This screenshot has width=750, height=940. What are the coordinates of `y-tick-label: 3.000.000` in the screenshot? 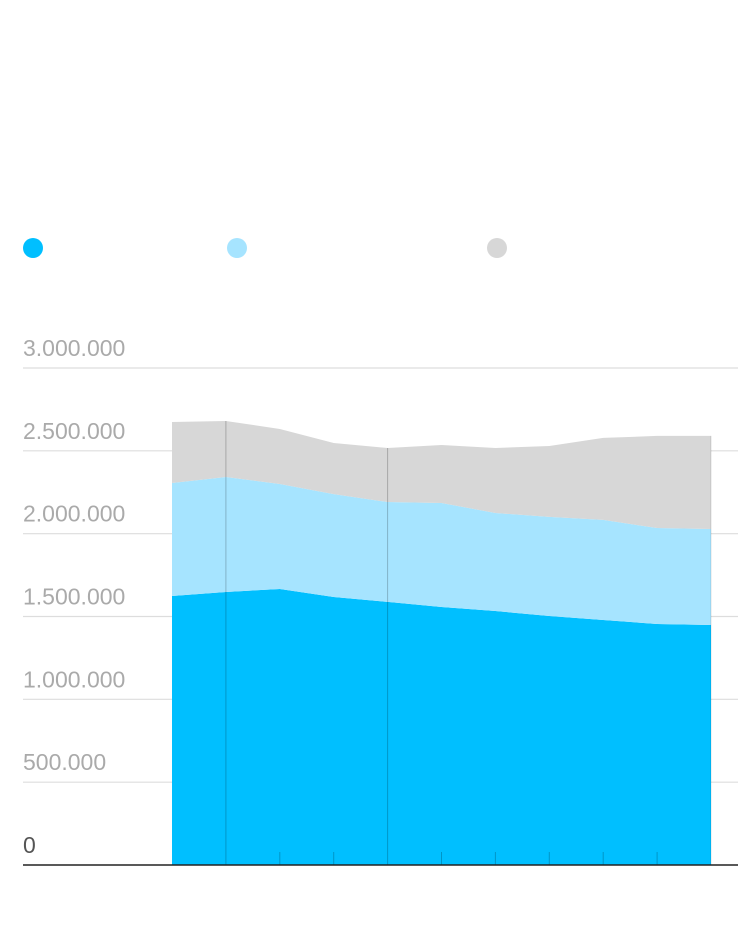 It's located at (74, 348).